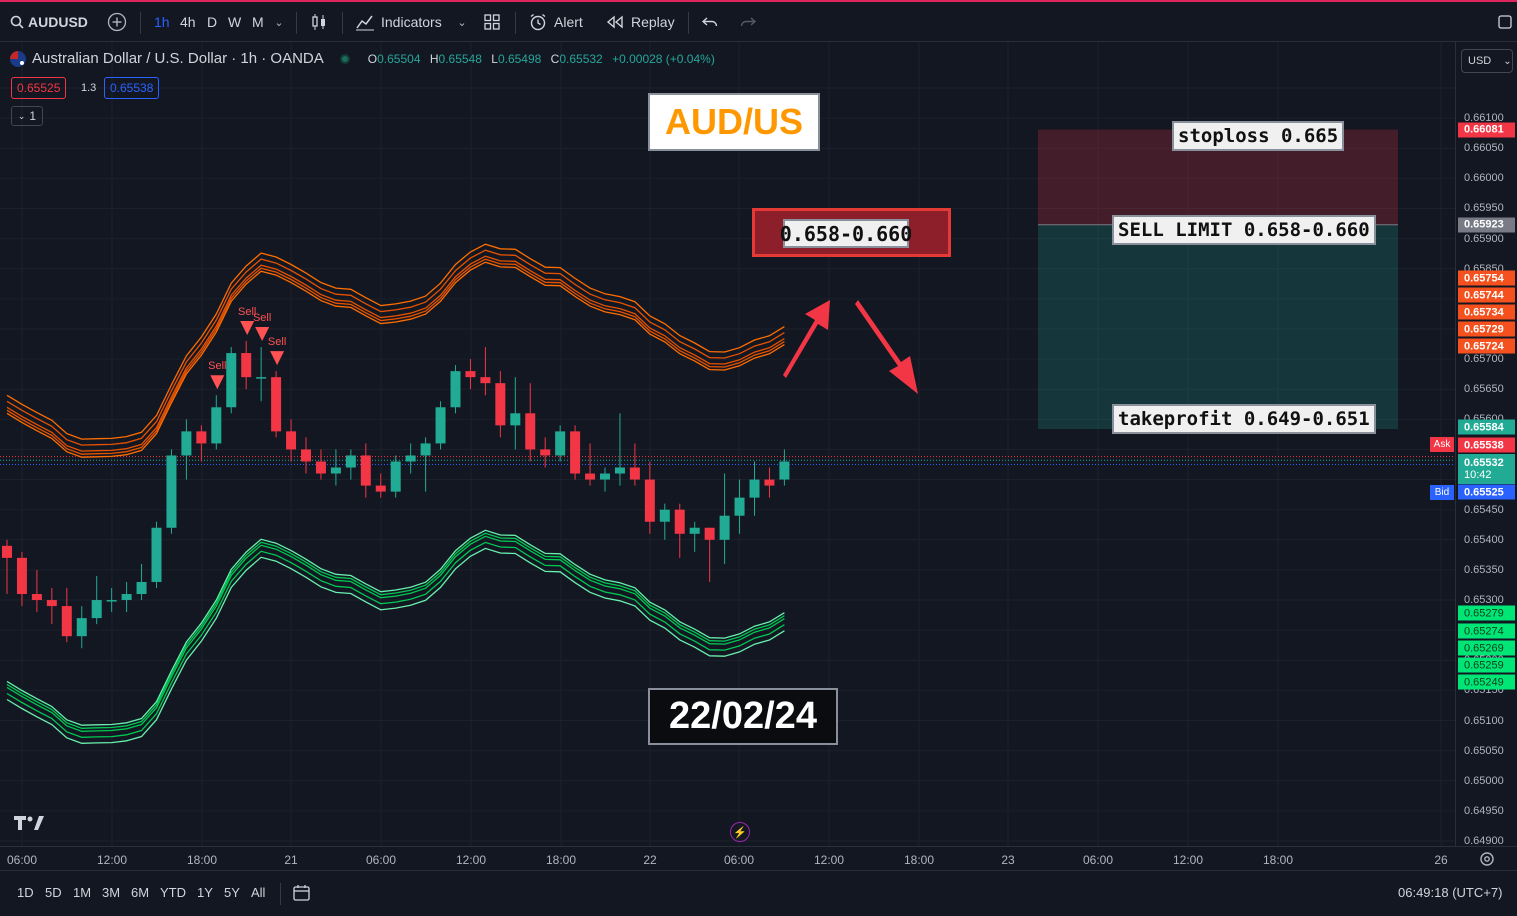  I want to click on price-tick: 0.65050, so click(1484, 750).